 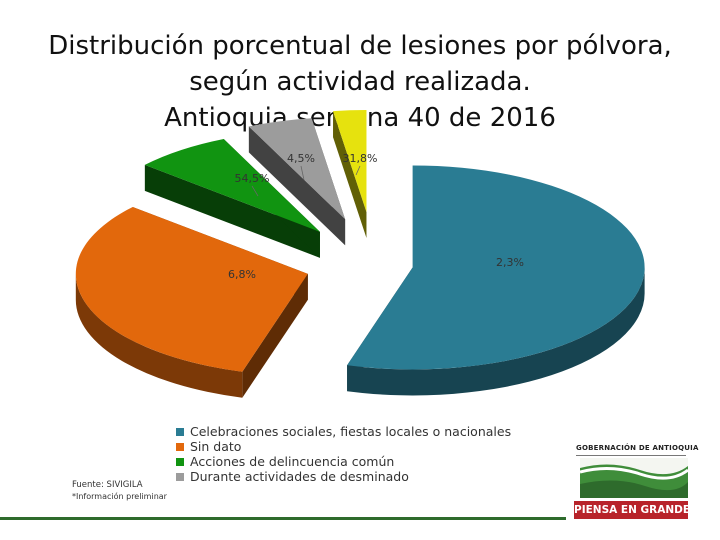 I want to click on slice-label-3: 4,5%, so click(x=301, y=158).